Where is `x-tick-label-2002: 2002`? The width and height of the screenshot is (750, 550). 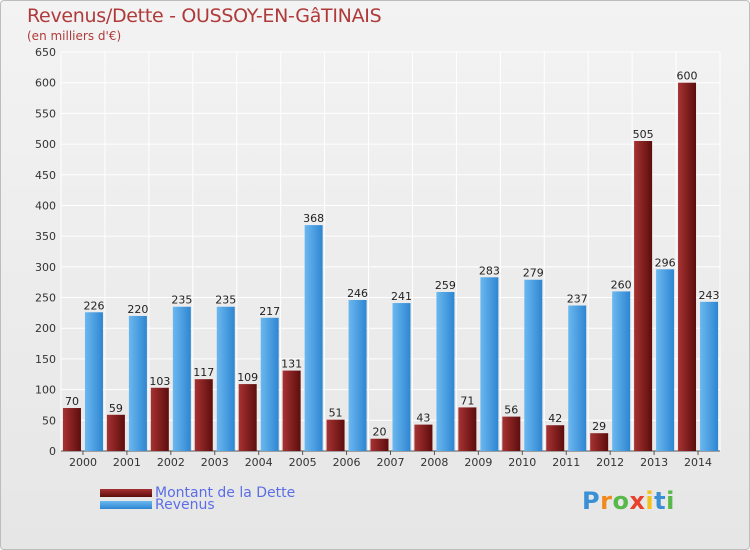
x-tick-label-2002: 2002 is located at coordinates (171, 462).